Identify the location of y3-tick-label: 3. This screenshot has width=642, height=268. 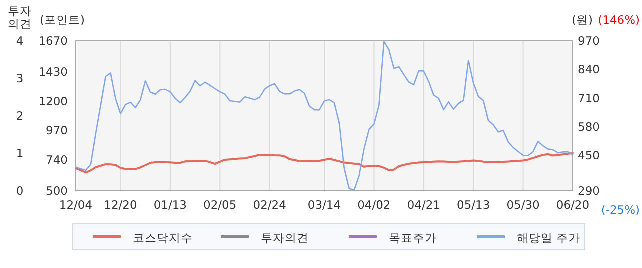
(20, 79).